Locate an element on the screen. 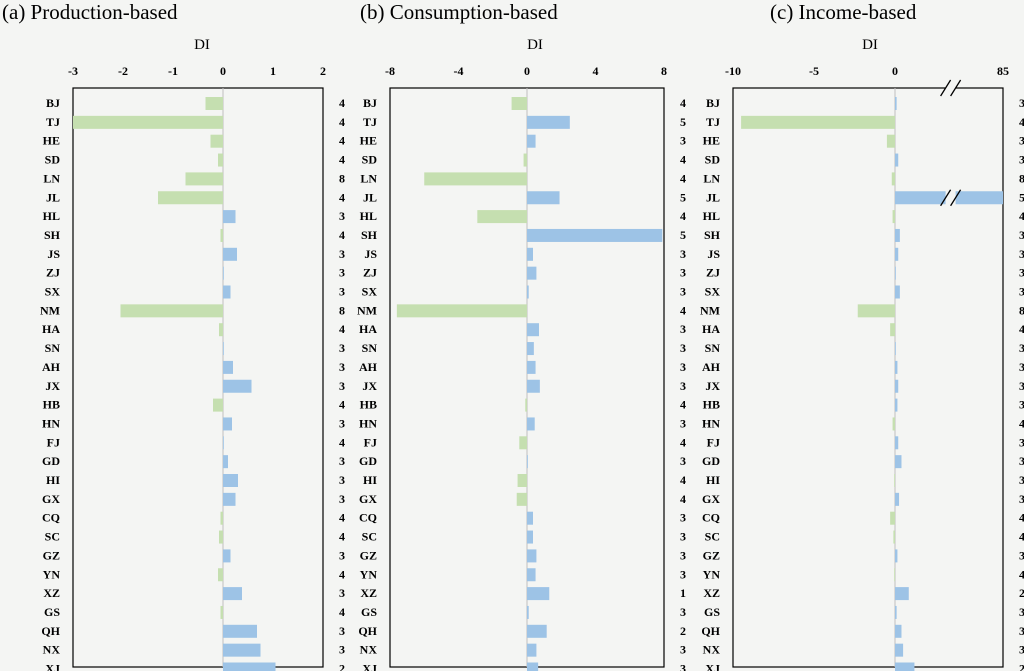 The image size is (1024, 671). count-label-BJ: 4 is located at coordinates (683, 103).